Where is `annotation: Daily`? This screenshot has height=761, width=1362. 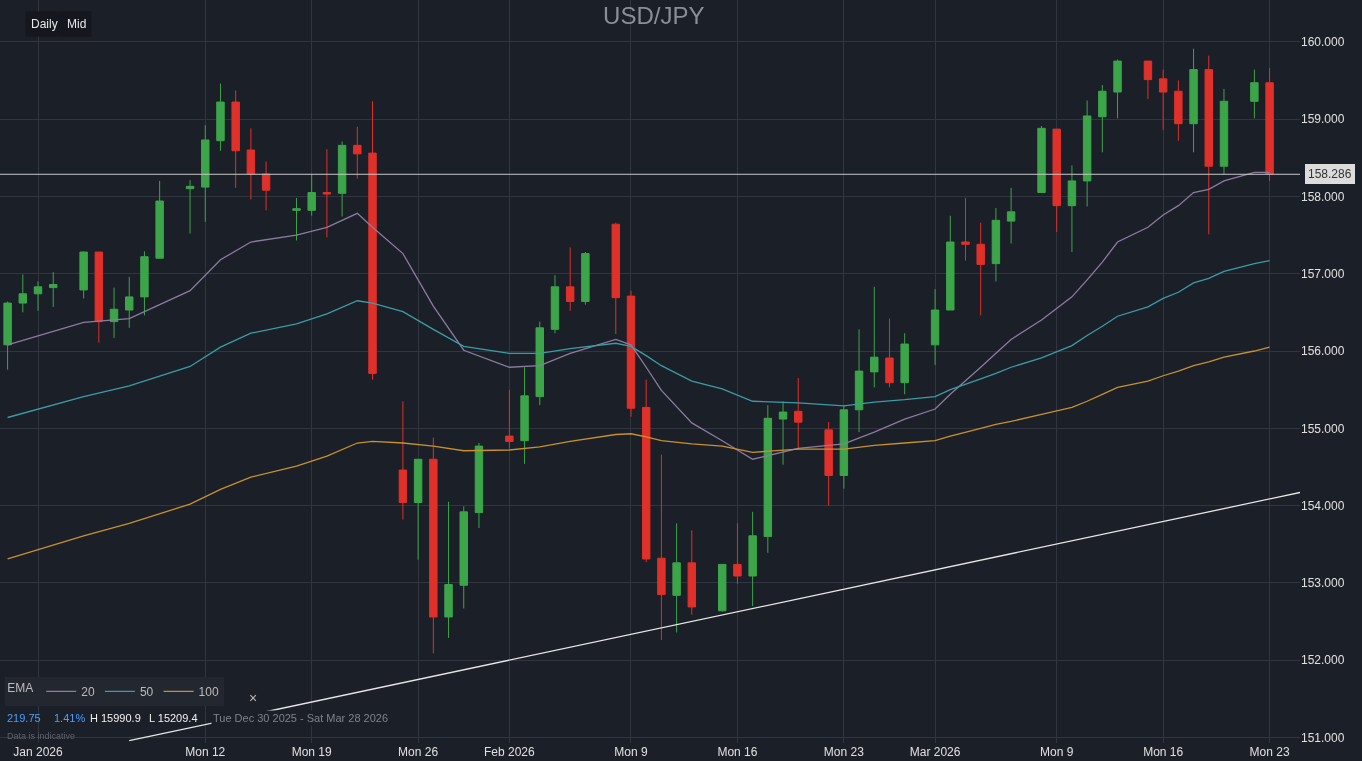 annotation: Daily is located at coordinates (44, 24).